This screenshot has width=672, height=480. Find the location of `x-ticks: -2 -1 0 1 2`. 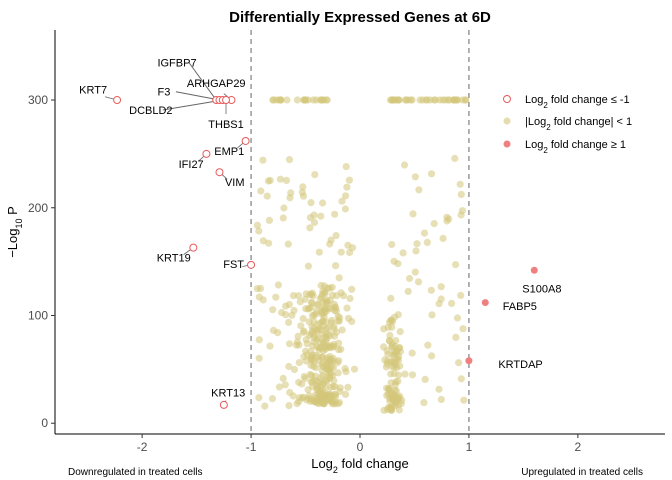

x-ticks: -2 -1 0 1 2 is located at coordinates (359, 444).